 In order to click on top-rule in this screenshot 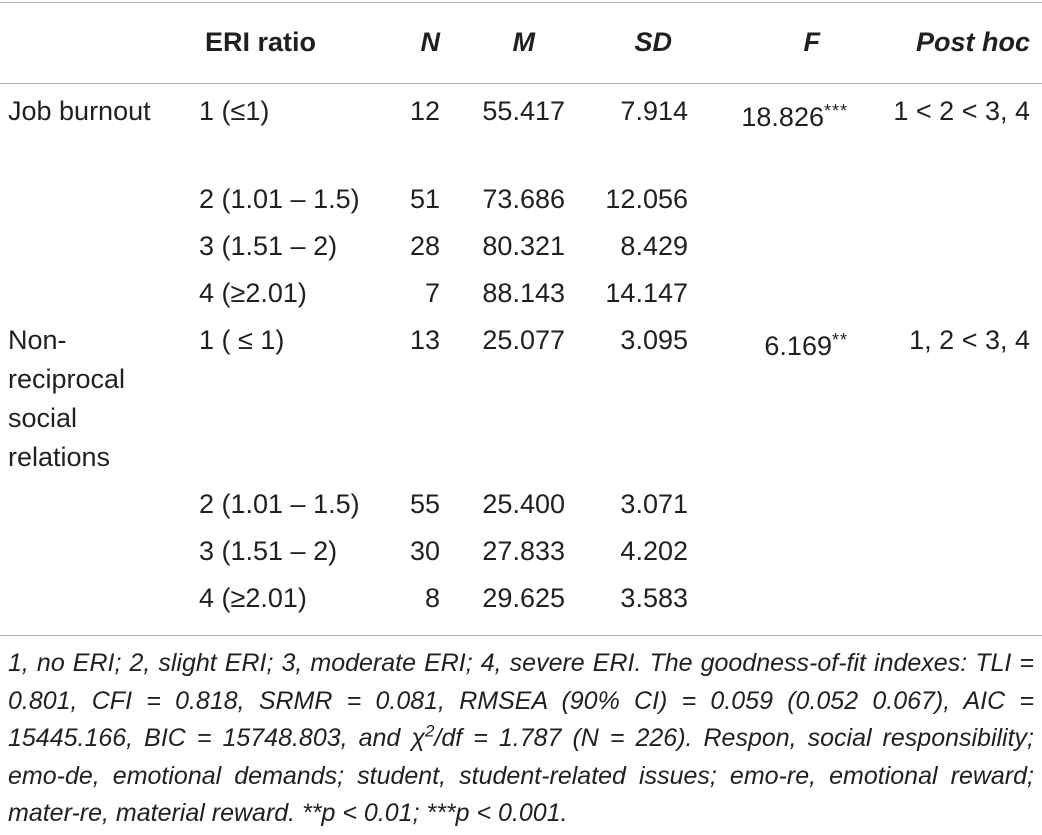, I will do `click(521, 2)`.